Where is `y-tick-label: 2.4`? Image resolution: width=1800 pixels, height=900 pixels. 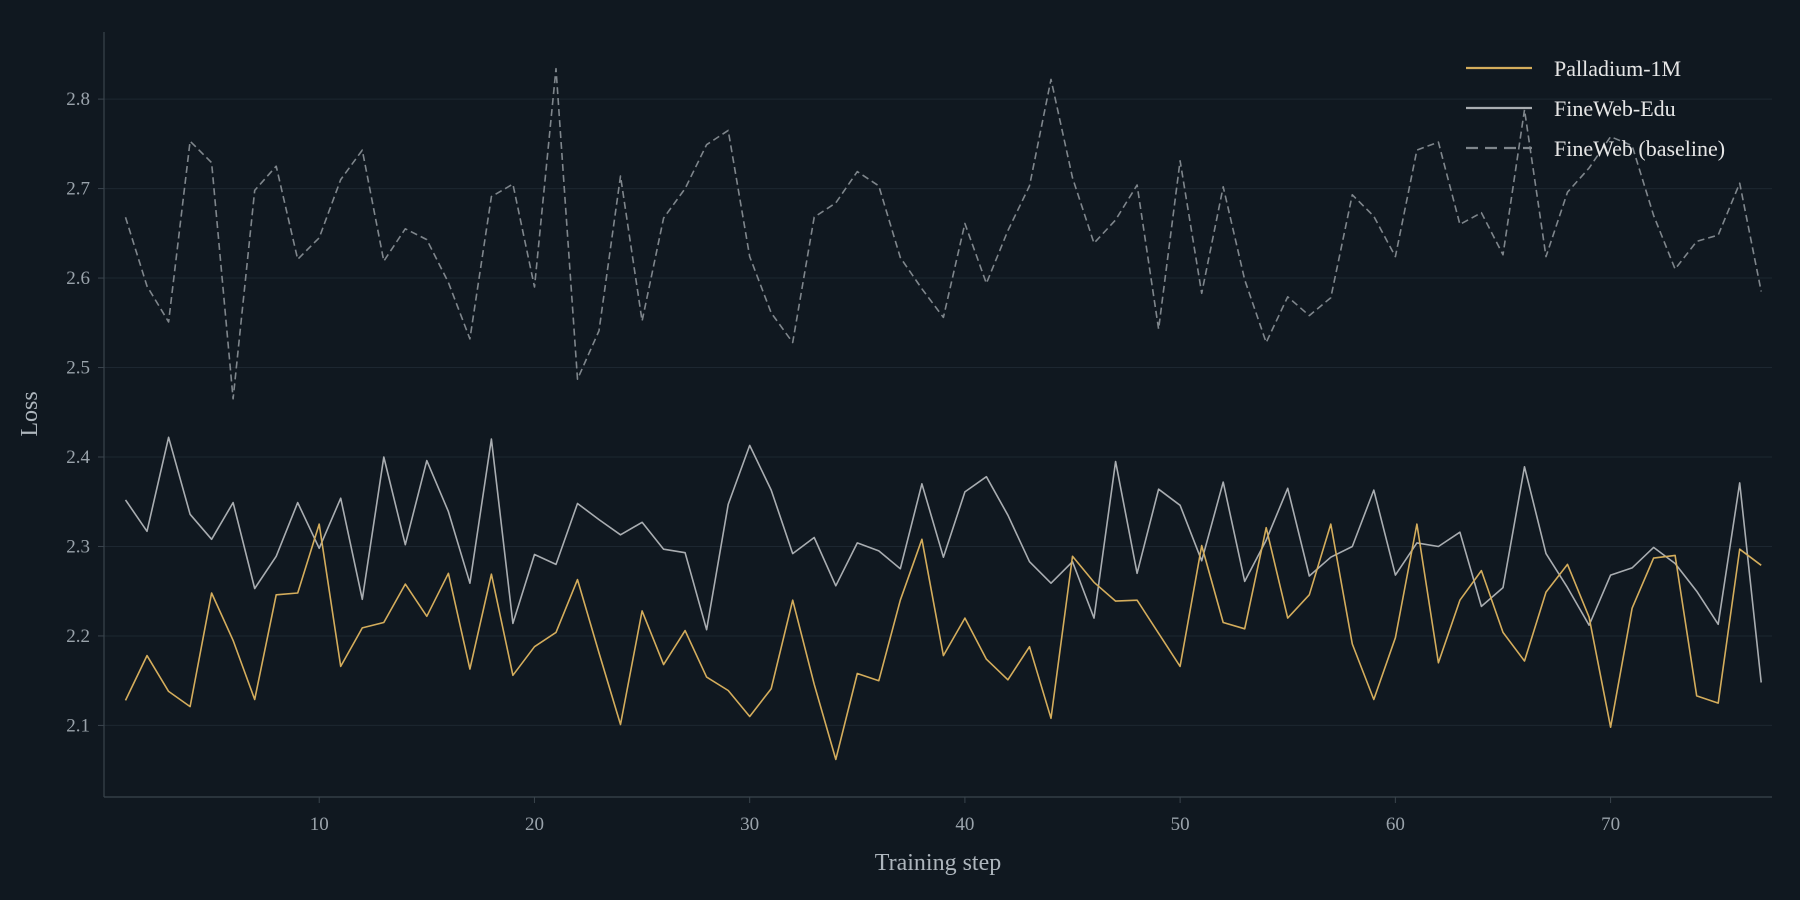 y-tick-label: 2.4 is located at coordinates (78, 457).